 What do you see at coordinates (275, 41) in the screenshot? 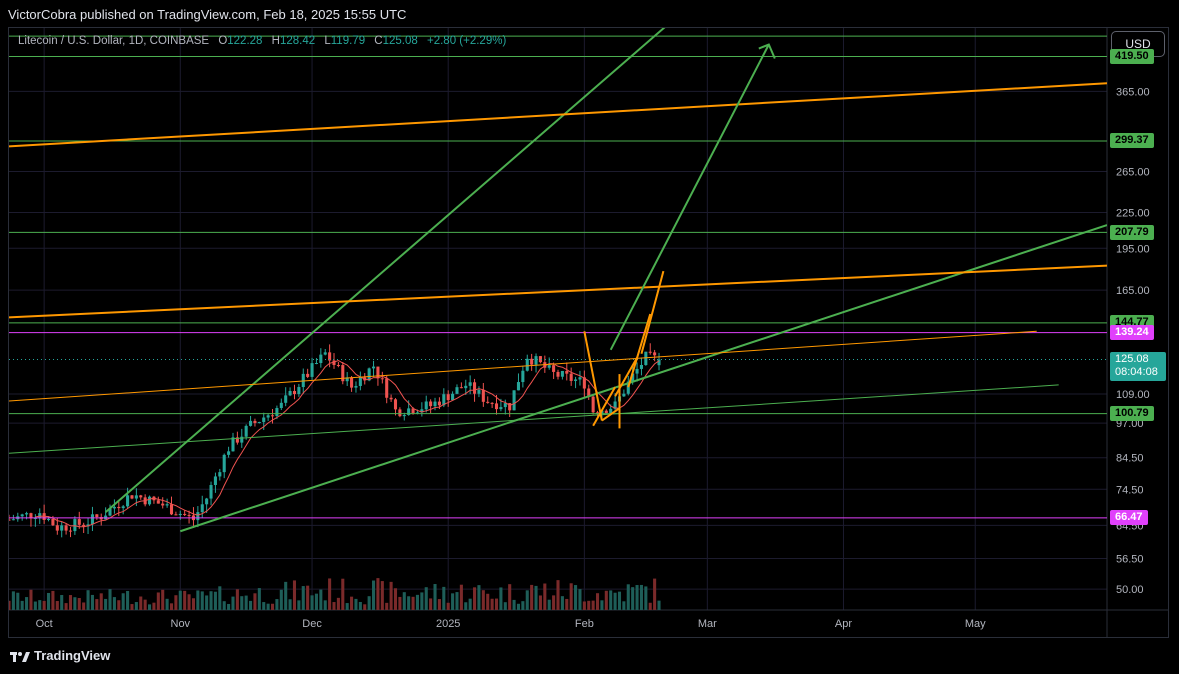
I see `high-key: H` at bounding box center [275, 41].